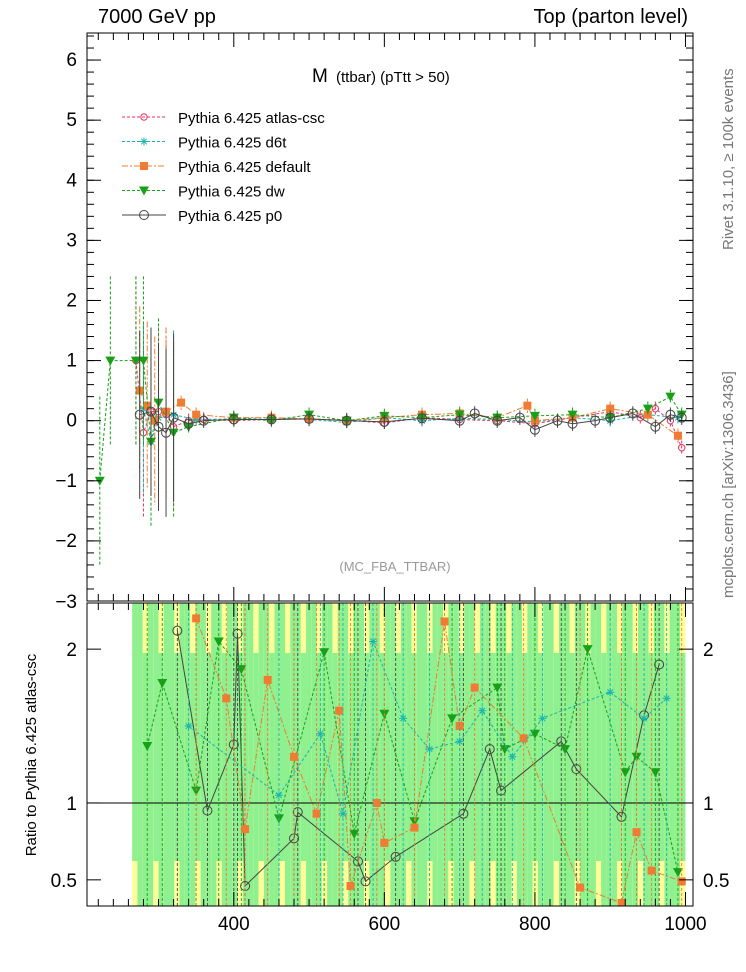 The width and height of the screenshot is (746, 972). Describe the element at coordinates (251, 118) in the screenshot. I see `legend-label: Pythia 6.425 atlas-csc` at that location.